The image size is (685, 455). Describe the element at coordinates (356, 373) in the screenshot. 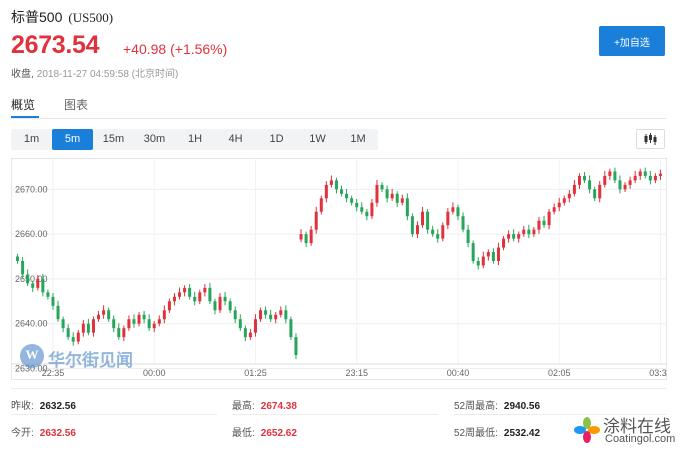

I see `x-tick-label: 23:15` at that location.